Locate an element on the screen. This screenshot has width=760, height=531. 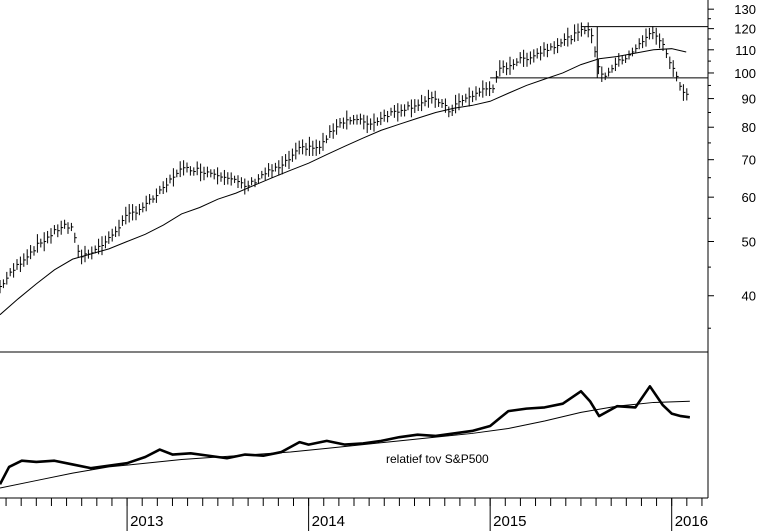
price-tick-label: 50 is located at coordinates (749, 241).